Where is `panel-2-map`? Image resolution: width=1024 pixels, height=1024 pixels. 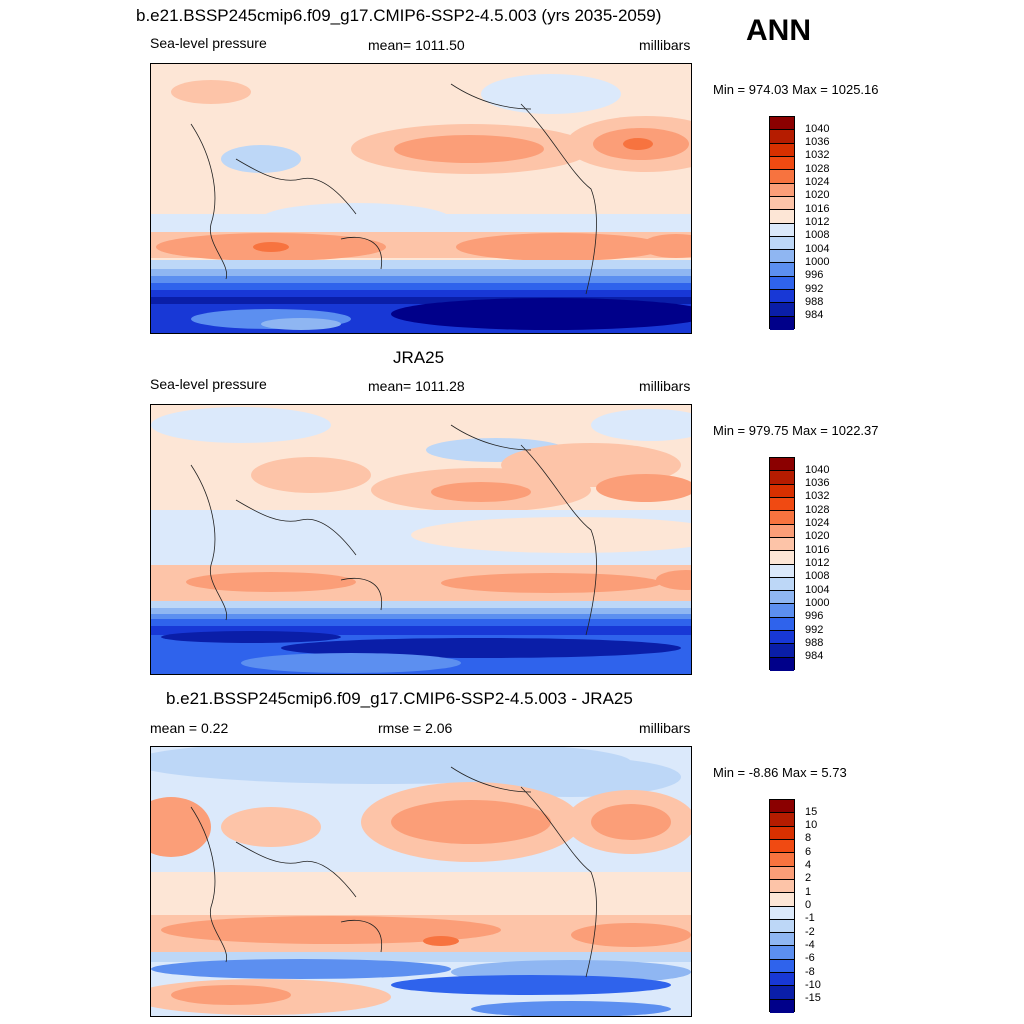
panel-2-map is located at coordinates (421, 539).